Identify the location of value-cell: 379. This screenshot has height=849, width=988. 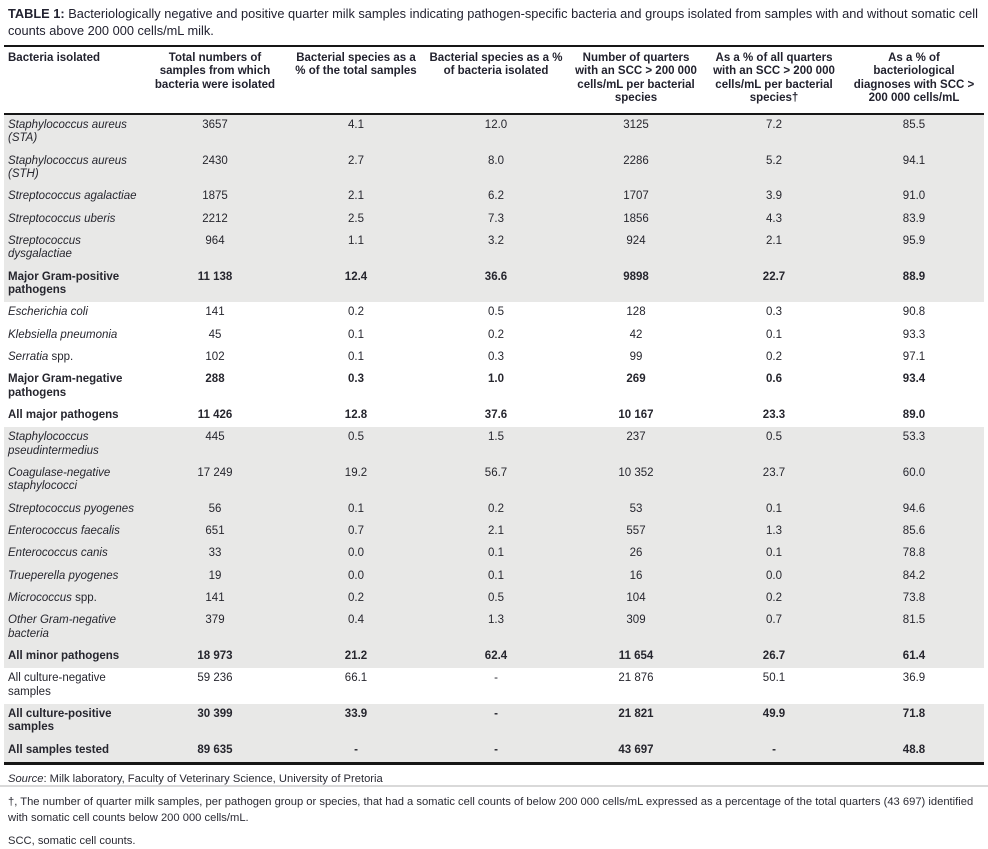
(215, 620).